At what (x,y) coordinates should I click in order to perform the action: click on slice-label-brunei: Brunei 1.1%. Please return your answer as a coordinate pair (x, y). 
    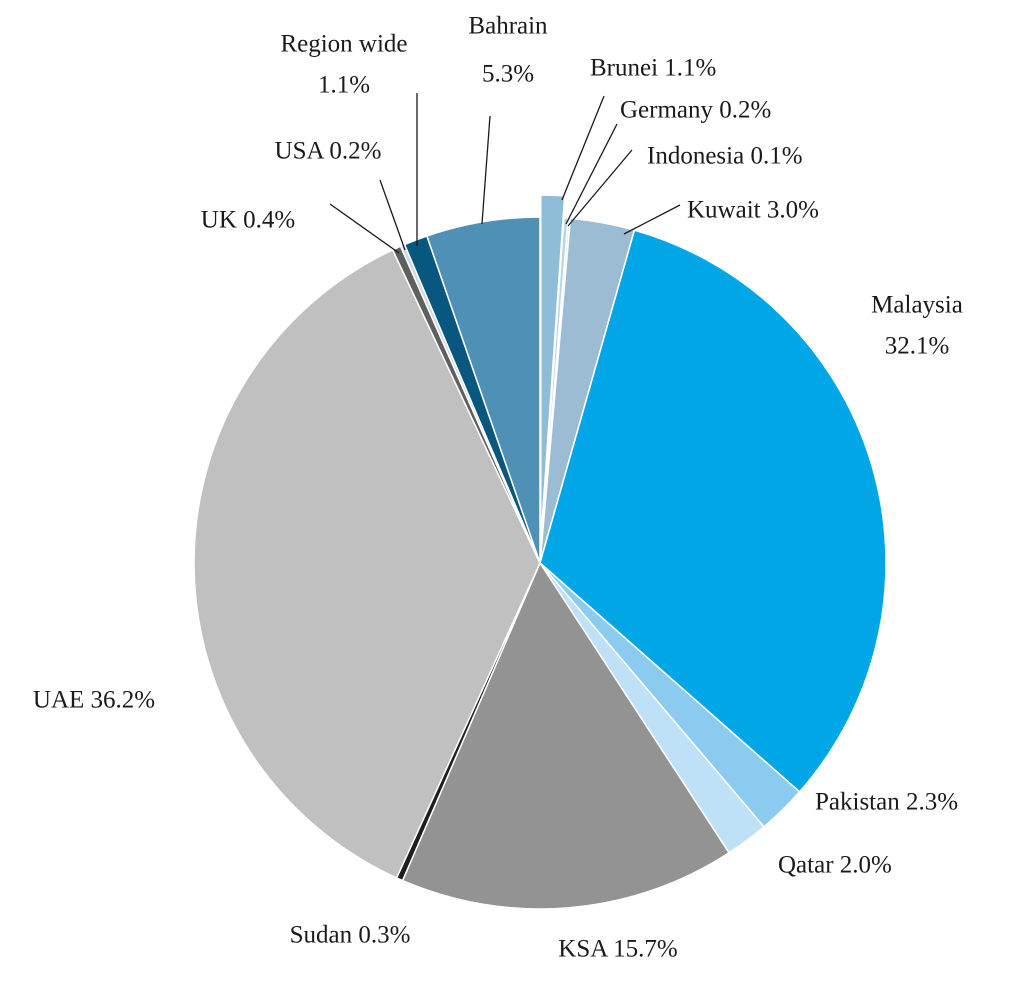
    Looking at the image, I should click on (653, 68).